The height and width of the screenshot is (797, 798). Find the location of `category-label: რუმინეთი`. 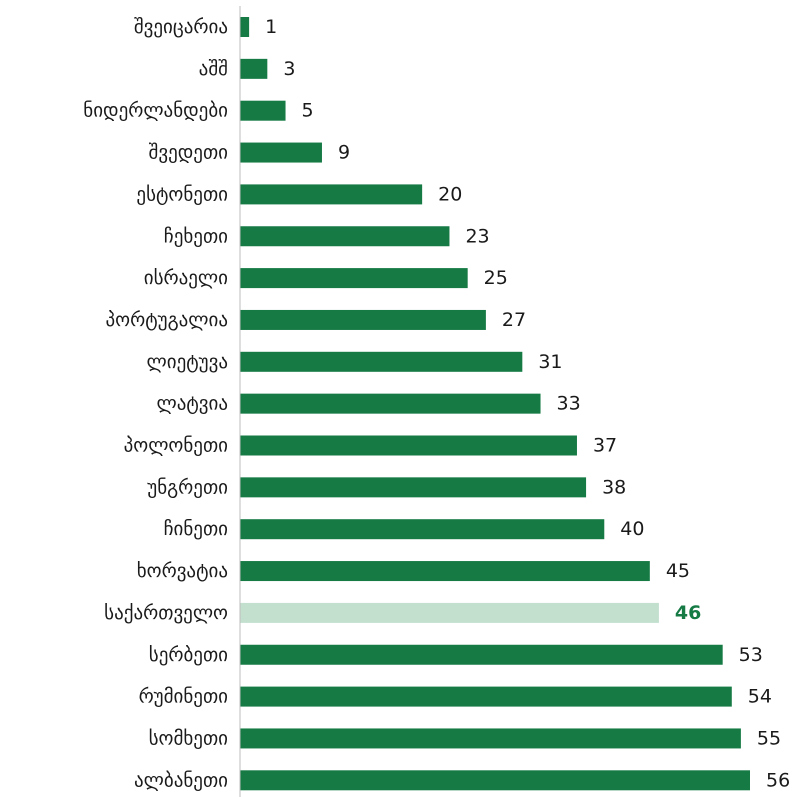

category-label: რუმინეთი is located at coordinates (183, 697).